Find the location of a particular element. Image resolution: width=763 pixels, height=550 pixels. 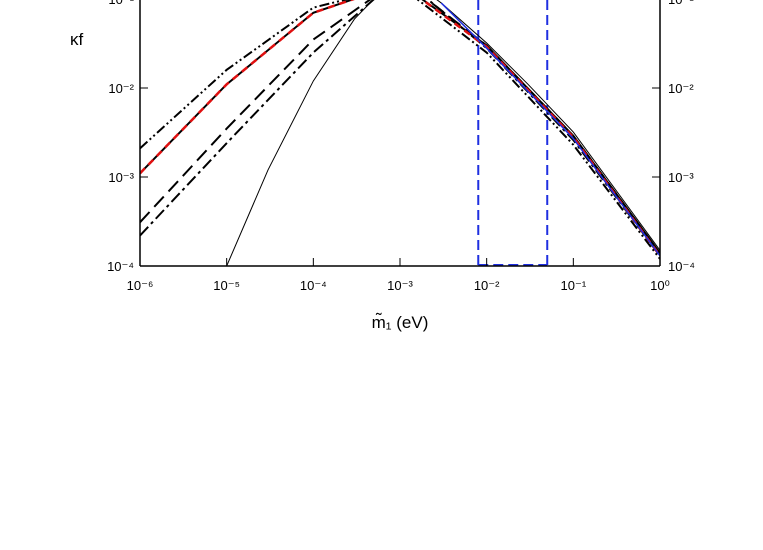

x-tick-label: 10⁻⁶ is located at coordinates (140, 285).